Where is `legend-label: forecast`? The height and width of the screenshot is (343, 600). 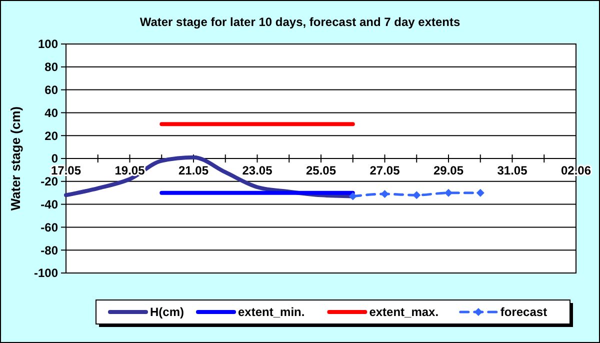 legend-label: forecast is located at coordinates (524, 312).